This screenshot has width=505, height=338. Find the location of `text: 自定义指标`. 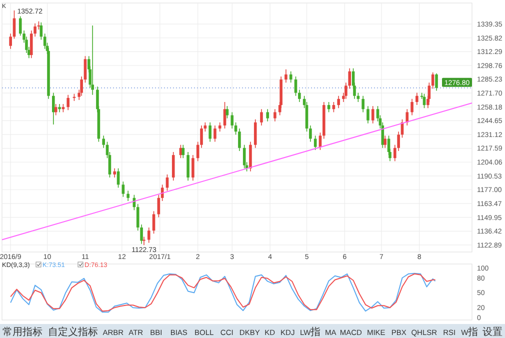

text: 自定义指标 is located at coordinates (73, 332).